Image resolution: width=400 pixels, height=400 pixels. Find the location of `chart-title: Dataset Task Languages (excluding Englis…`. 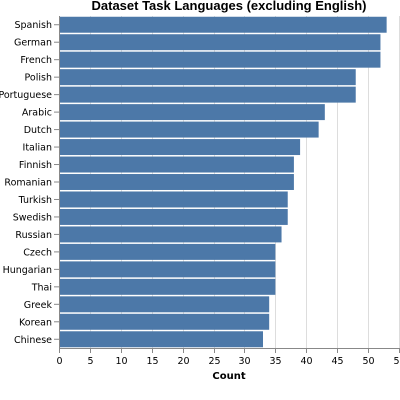

chart-title: Dataset Task Languages (excluding Englis… is located at coordinates (229, 6).